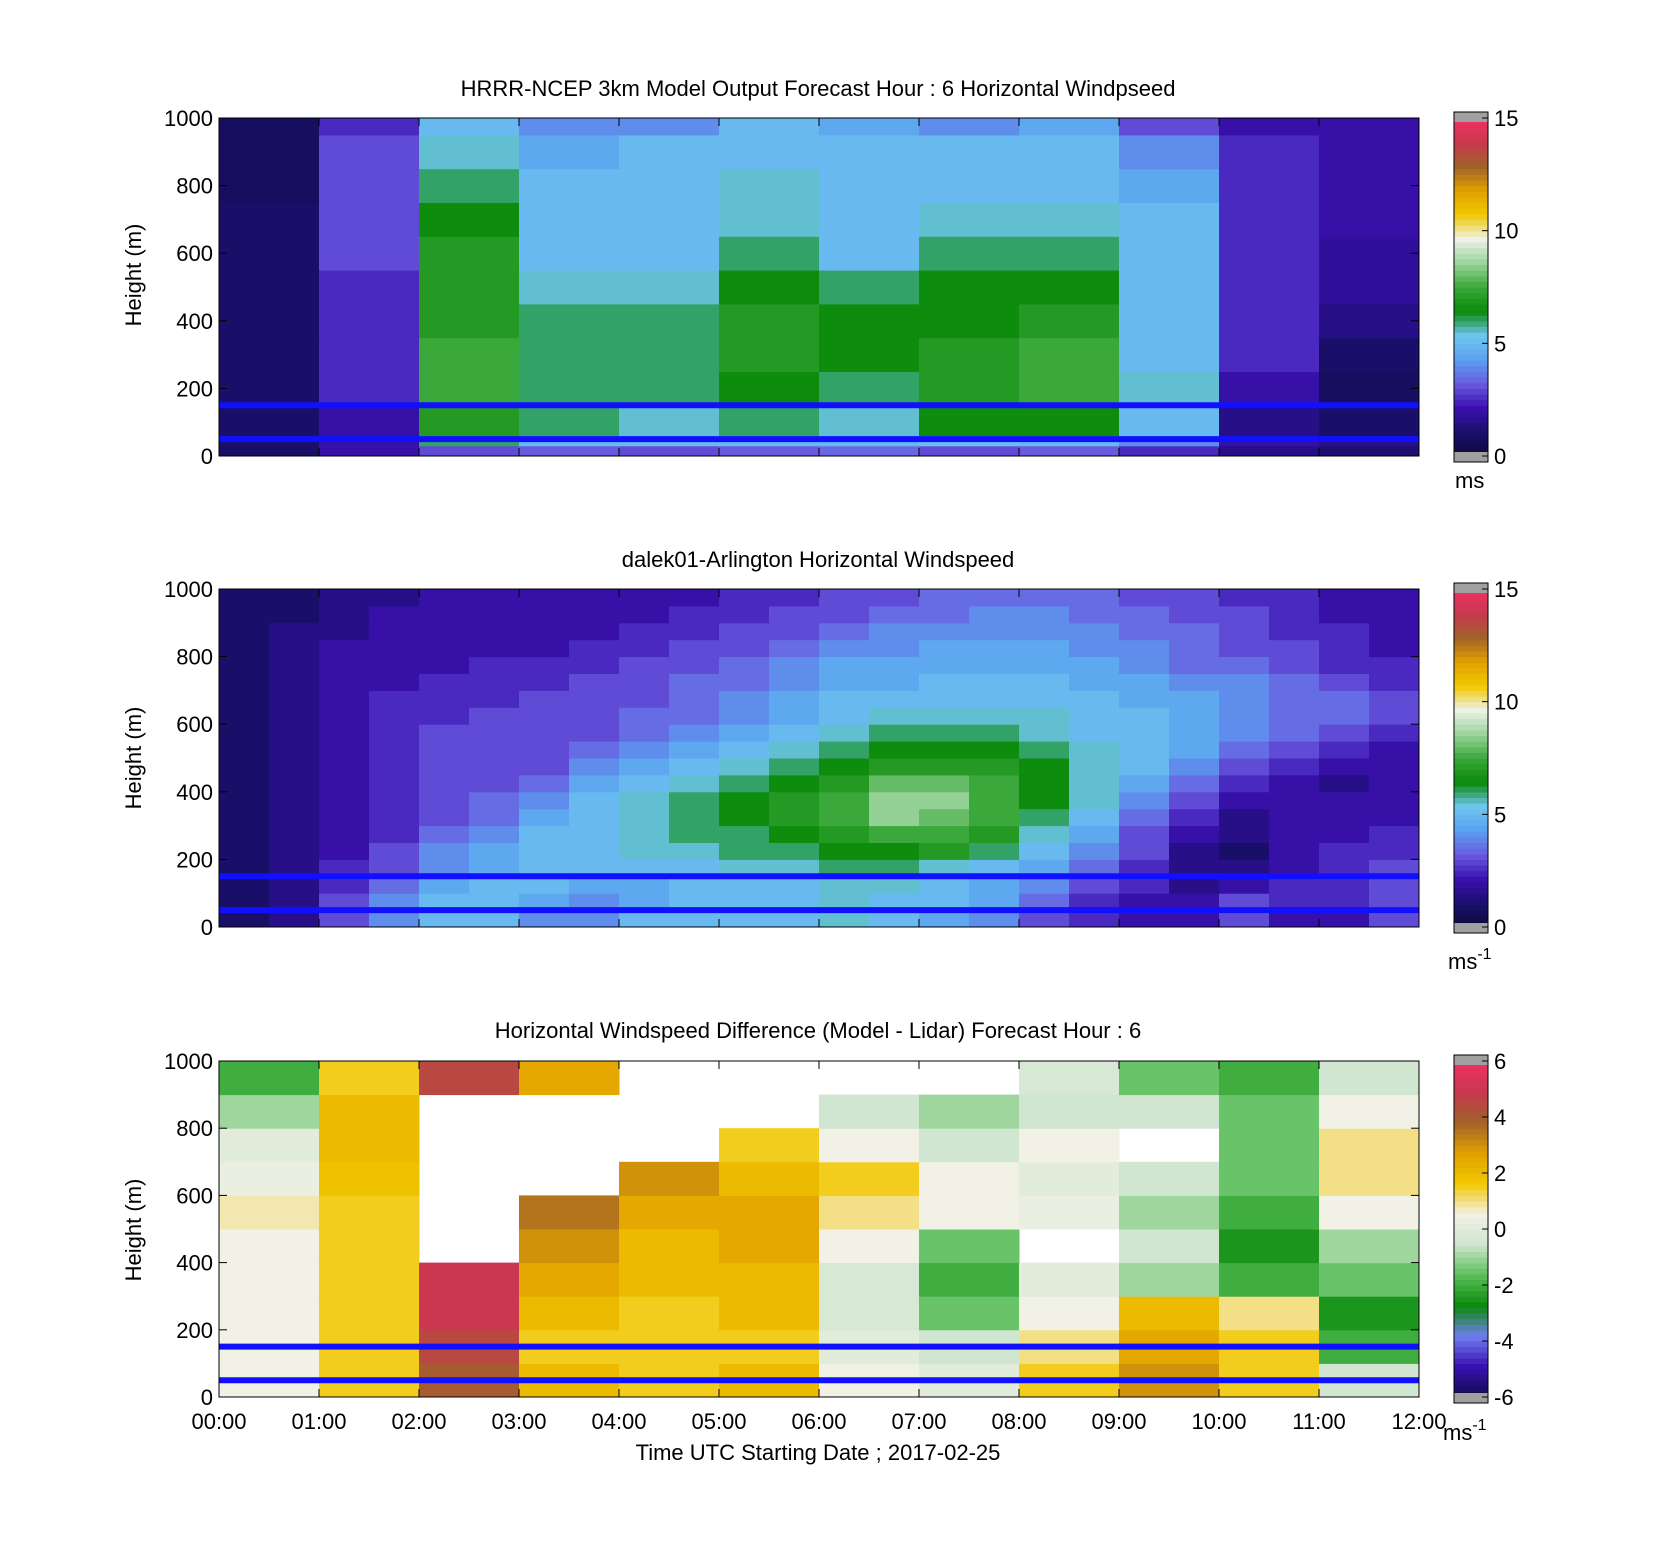 The width and height of the screenshot is (1680, 1561). I want to click on y-tick-label: 600, so click(194, 253).